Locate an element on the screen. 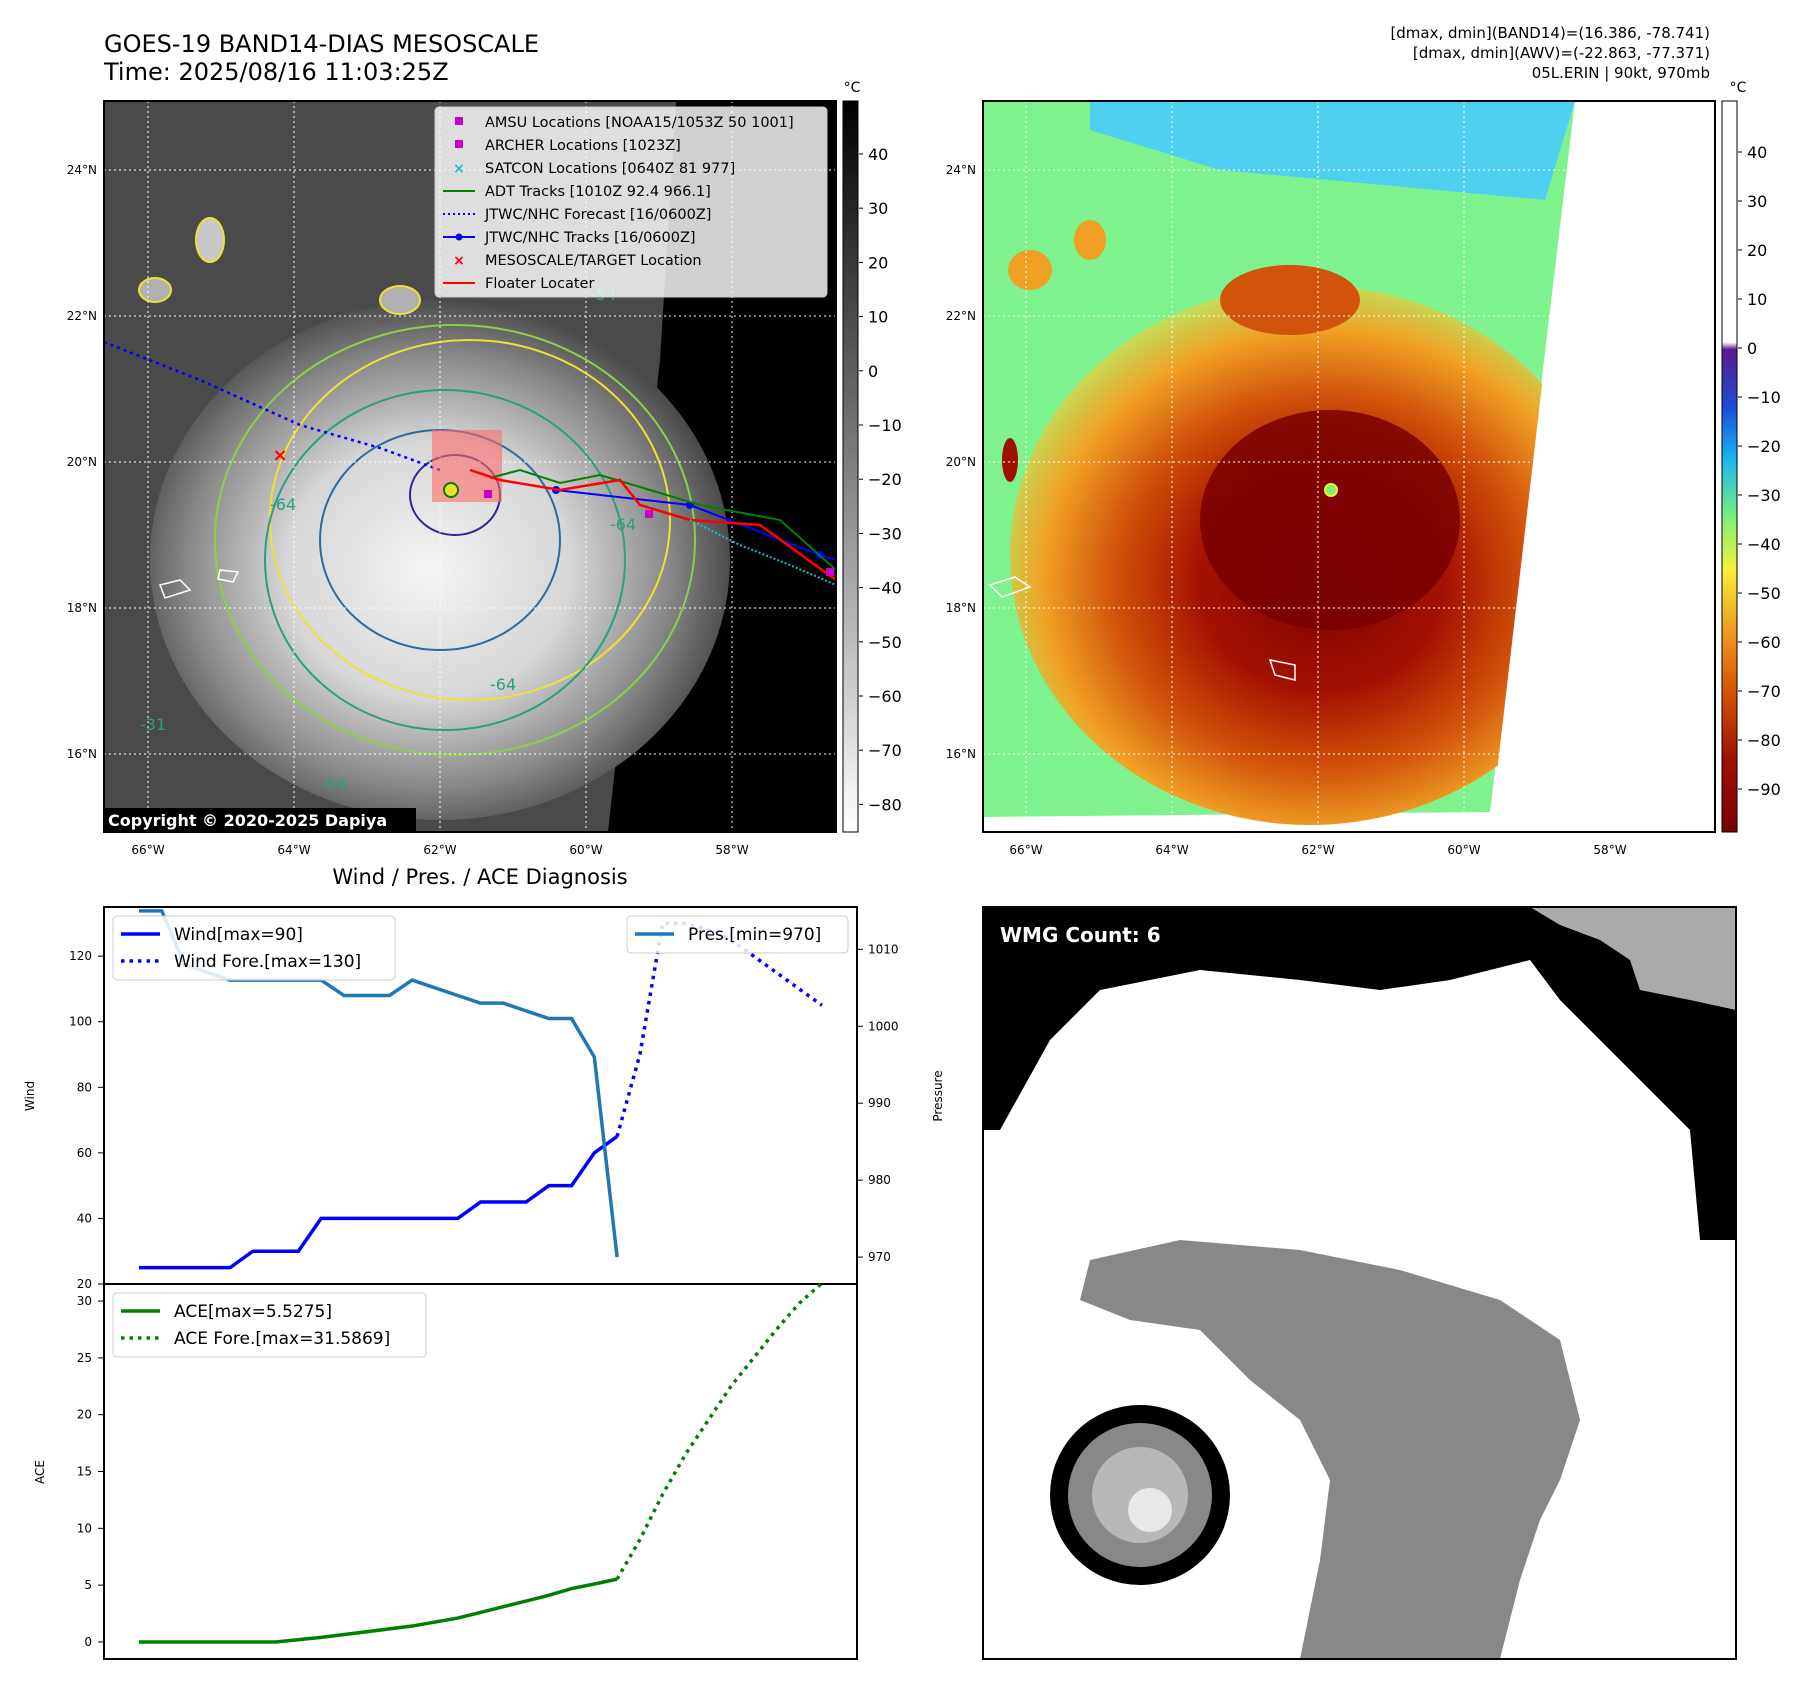  gray-colorbar-unit: °C is located at coordinates (852, 88).